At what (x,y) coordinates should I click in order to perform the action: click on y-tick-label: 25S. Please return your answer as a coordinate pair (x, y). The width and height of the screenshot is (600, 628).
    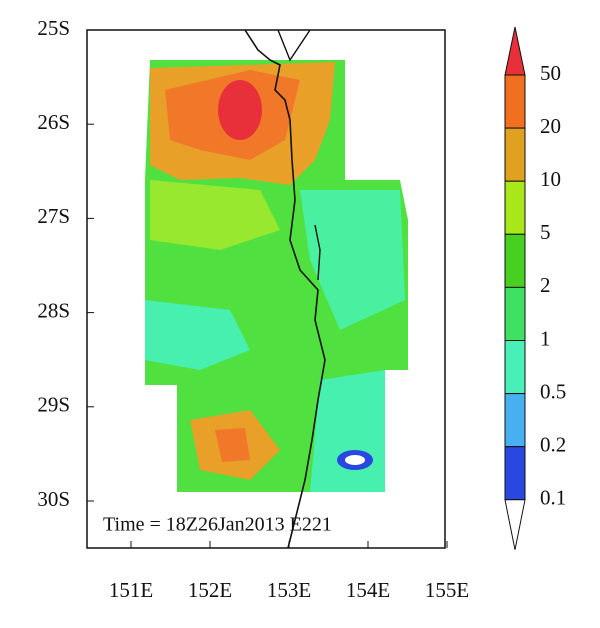
    Looking at the image, I should click on (53, 28).